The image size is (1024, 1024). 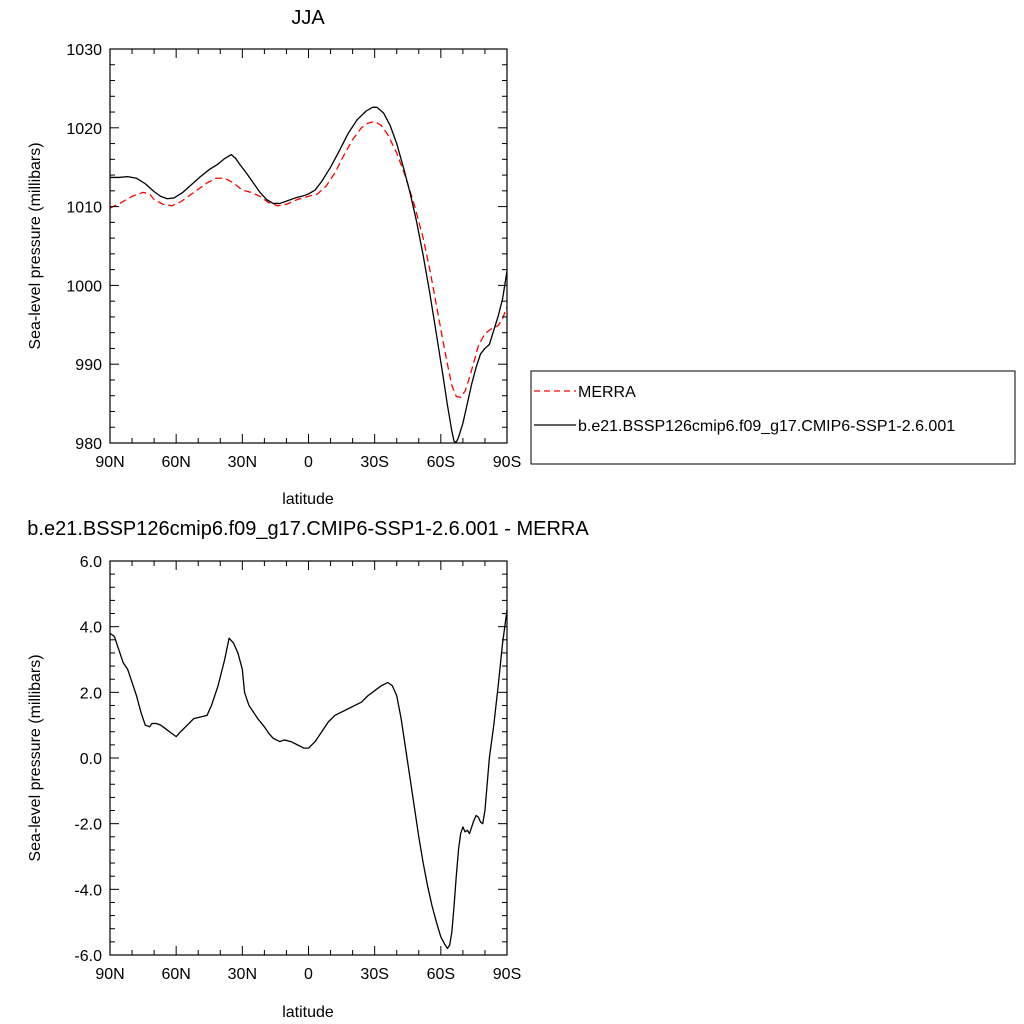 What do you see at coordinates (88, 890) in the screenshot?
I see `bottom-y-tick-label: -4.0` at bounding box center [88, 890].